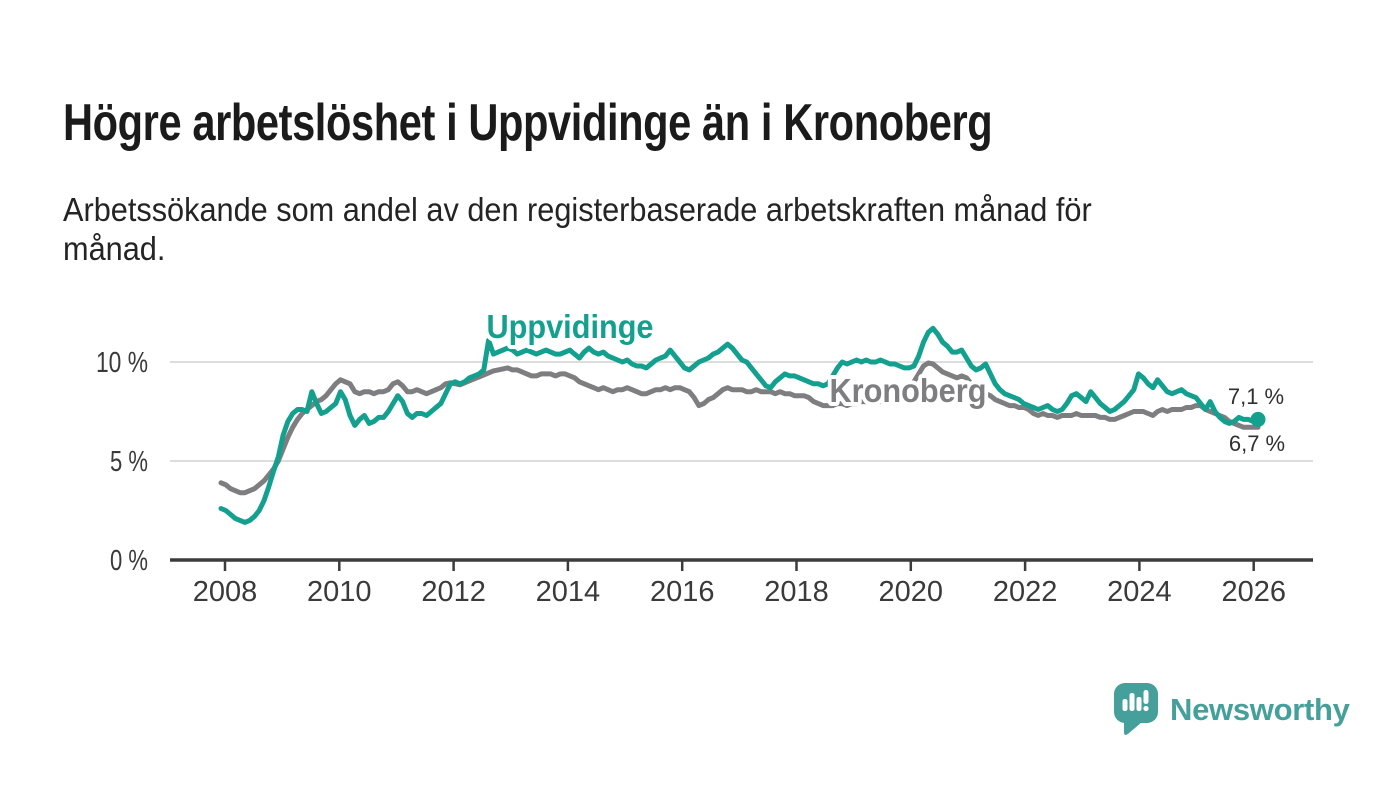  Describe the element at coordinates (114, 248) in the screenshot. I see `subtitle-line-2: månad.` at that location.